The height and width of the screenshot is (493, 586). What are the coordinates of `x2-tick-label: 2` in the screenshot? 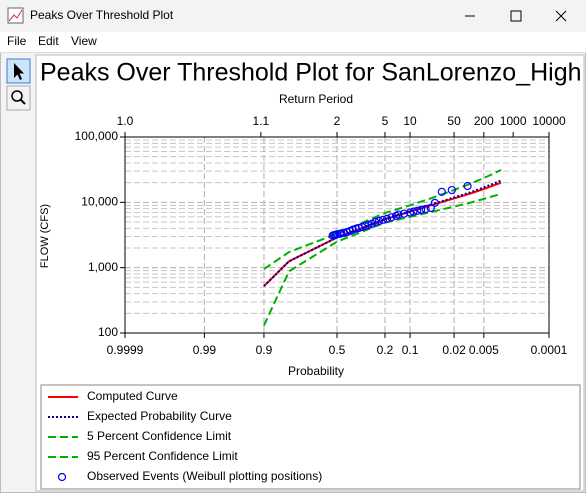 It's located at (337, 121).